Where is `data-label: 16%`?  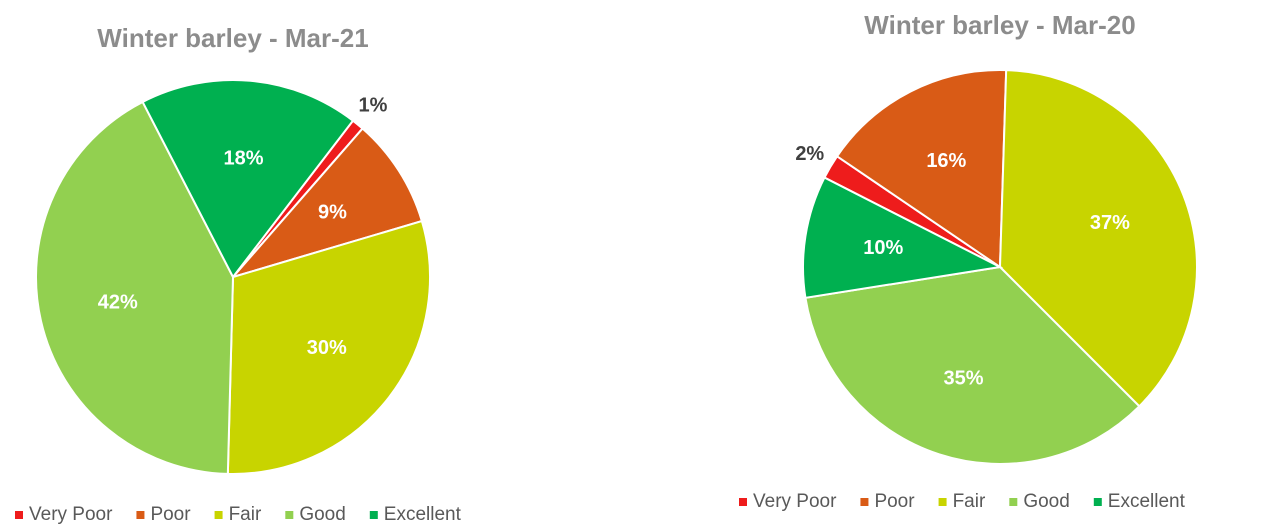
data-label: 16% is located at coordinates (946, 161).